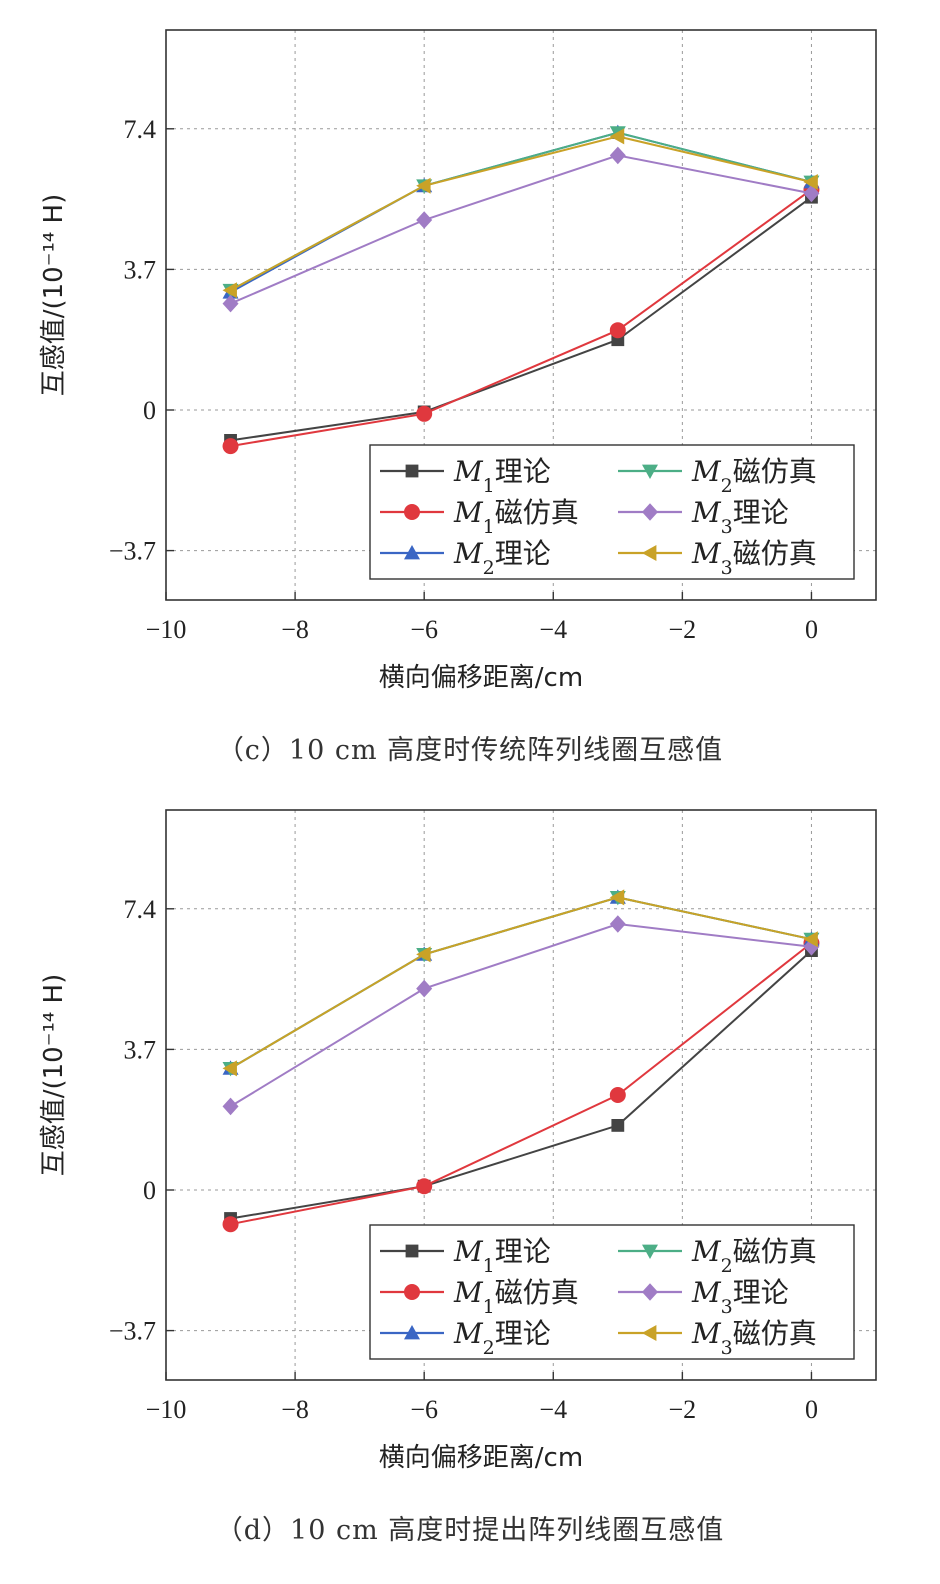 The width and height of the screenshot is (940, 1584). Describe the element at coordinates (727, 1348) in the screenshot. I see `d-legend-sub-5: 3` at that location.